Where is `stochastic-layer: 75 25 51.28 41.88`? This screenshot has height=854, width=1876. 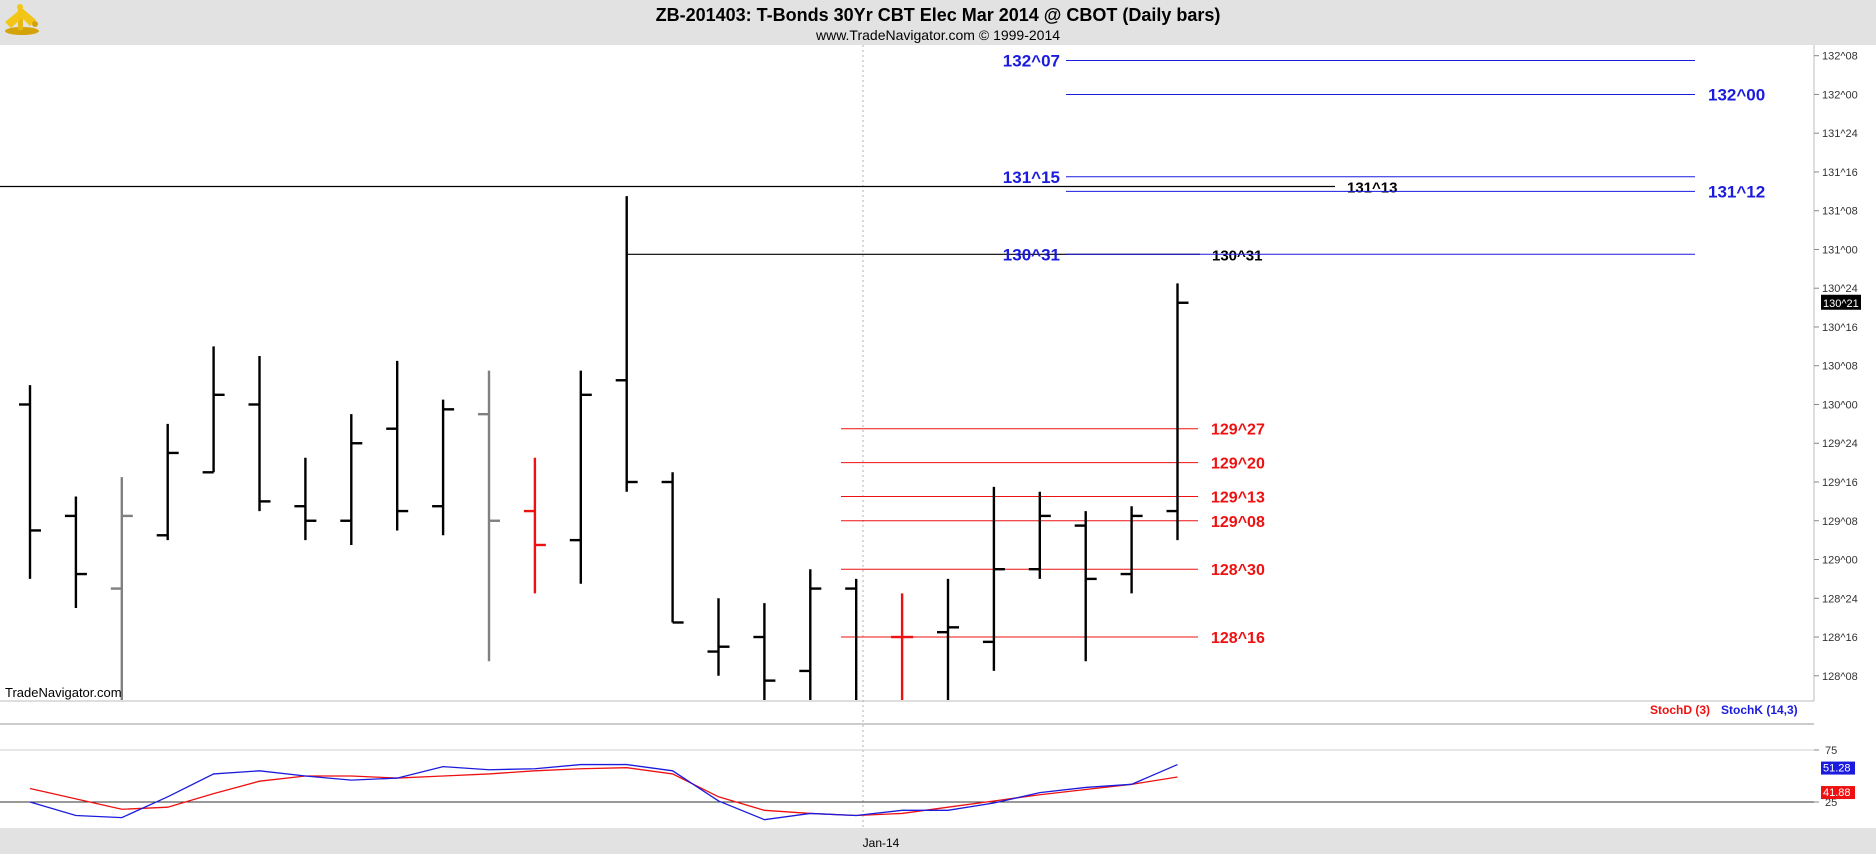 stochastic-layer: 75 25 51.28 41.88 is located at coordinates (927, 783).